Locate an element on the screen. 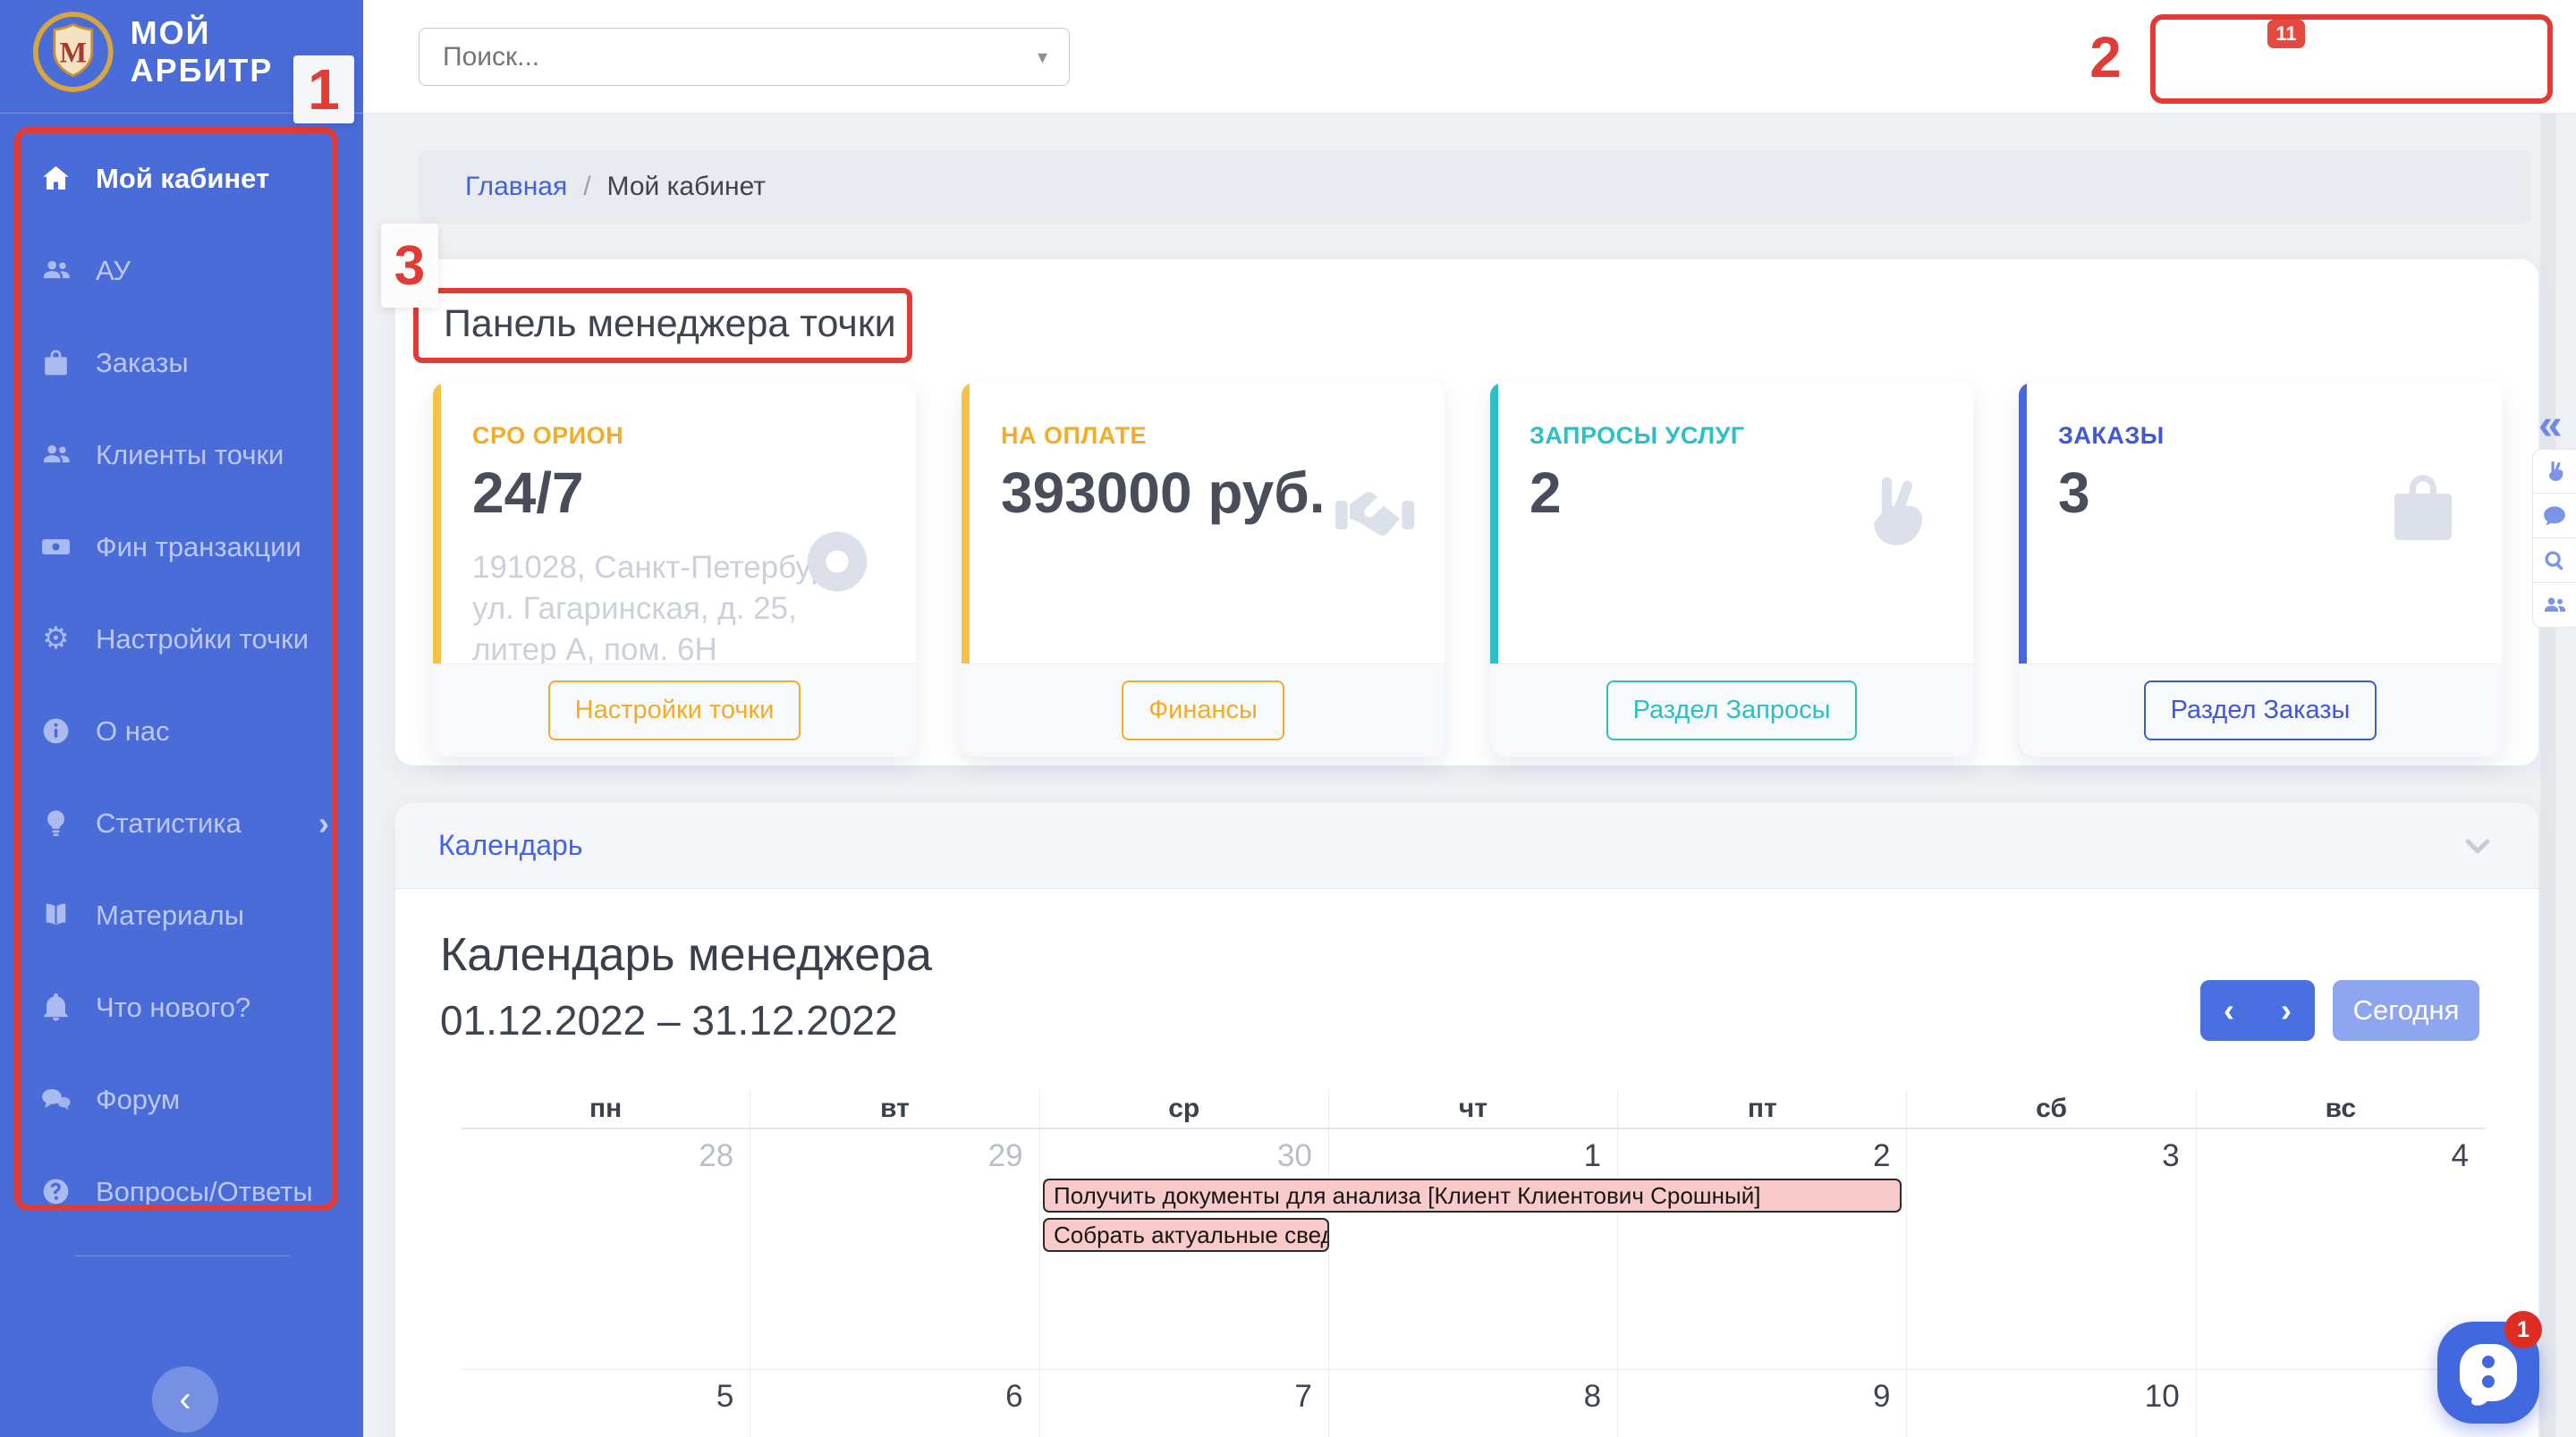  sidebar-bottom-divider is located at coordinates (182, 1256).